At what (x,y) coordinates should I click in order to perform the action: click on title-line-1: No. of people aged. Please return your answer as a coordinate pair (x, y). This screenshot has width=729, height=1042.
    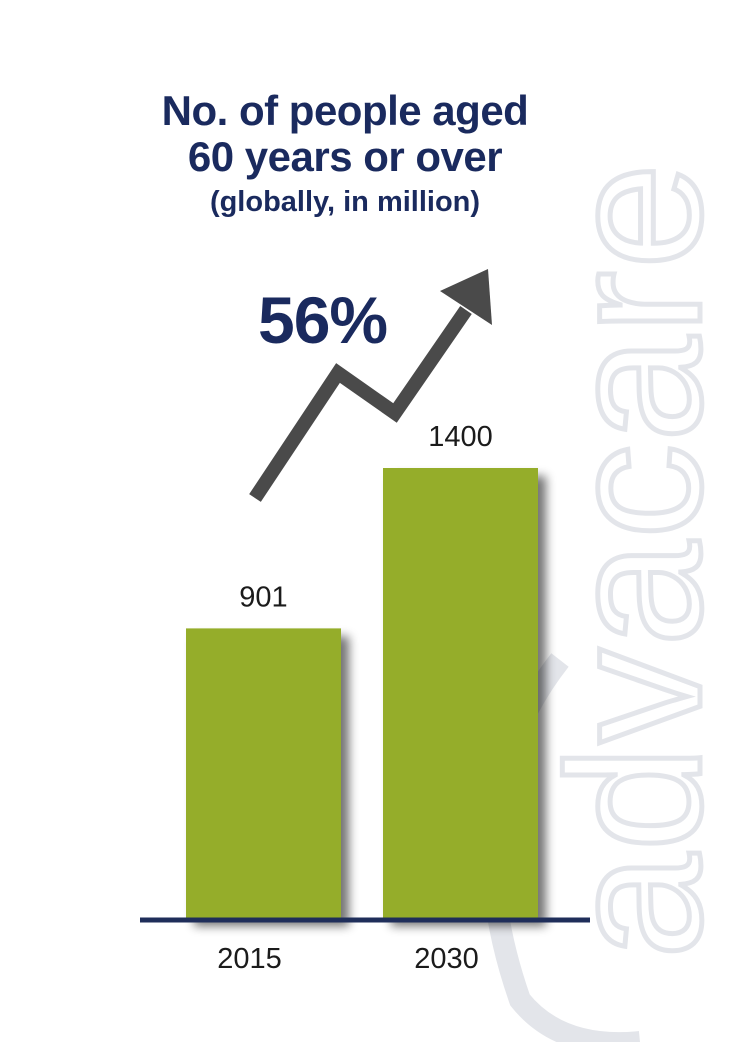
    Looking at the image, I should click on (345, 110).